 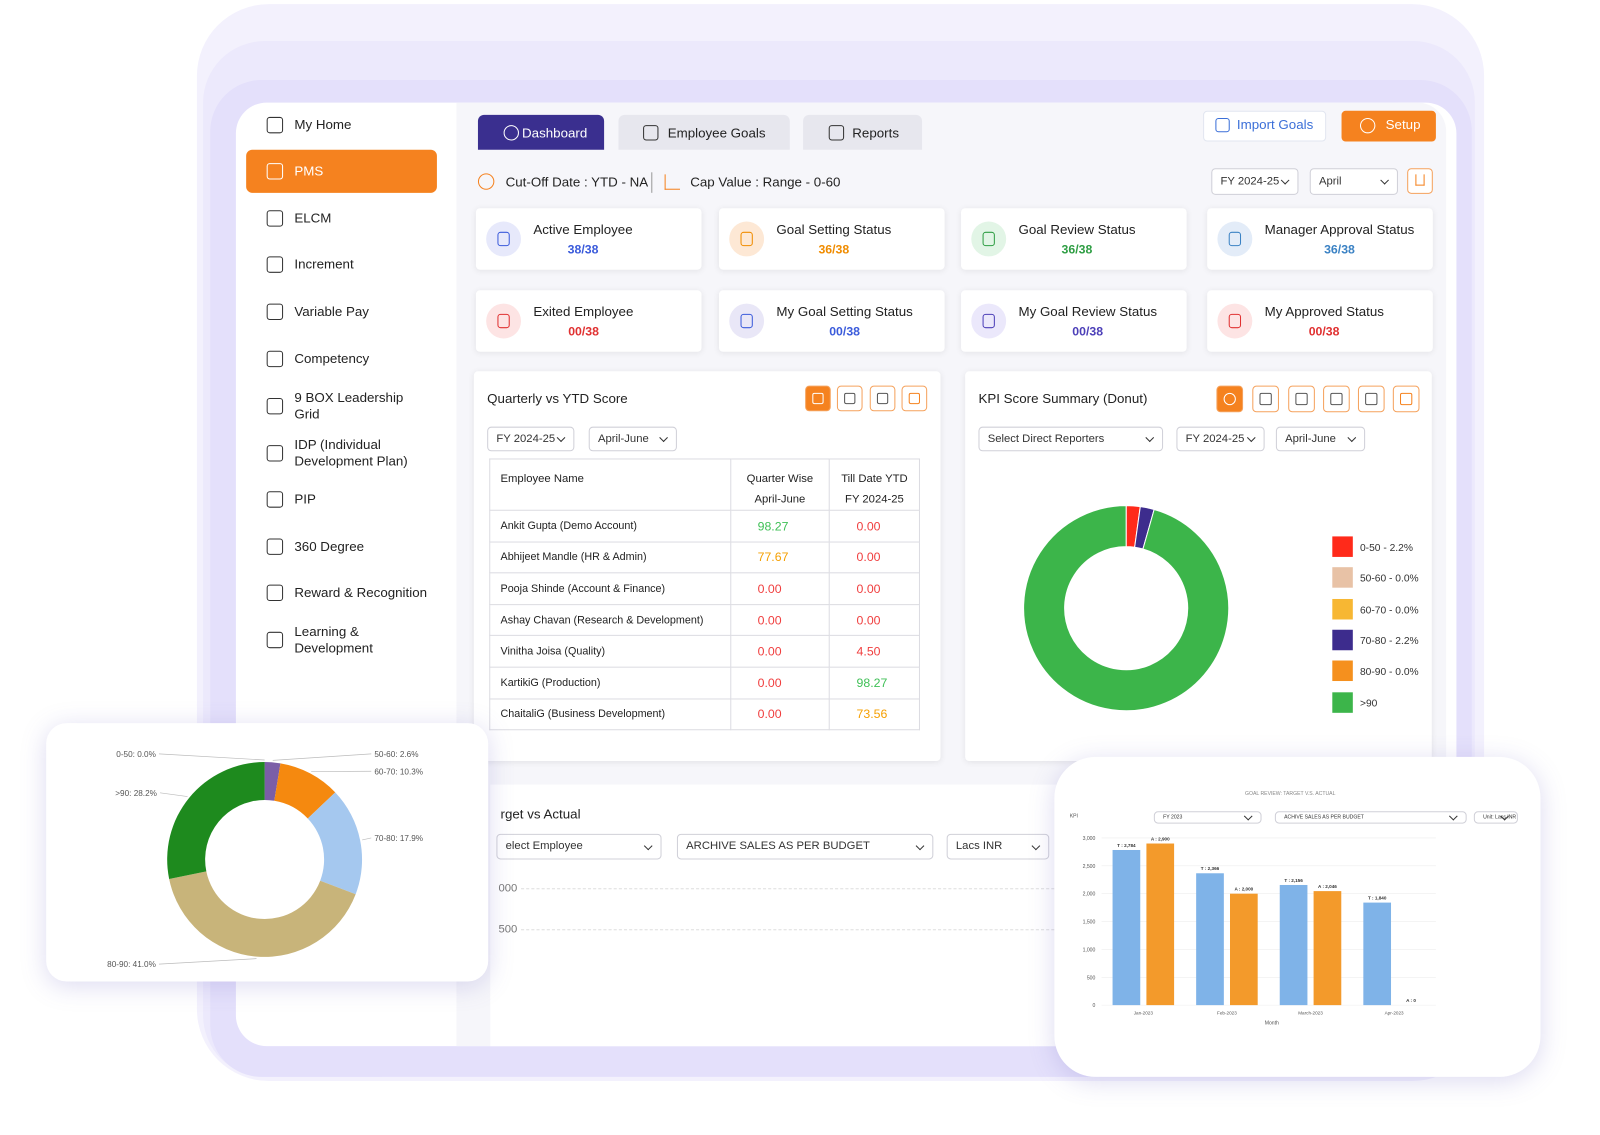 What do you see at coordinates (267, 852) in the screenshot?
I see `donut-card` at bounding box center [267, 852].